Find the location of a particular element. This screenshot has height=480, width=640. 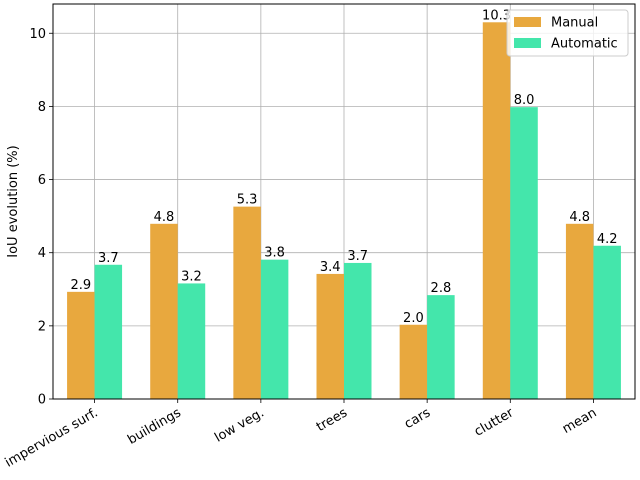

data-label: 3.8 is located at coordinates (274, 253).